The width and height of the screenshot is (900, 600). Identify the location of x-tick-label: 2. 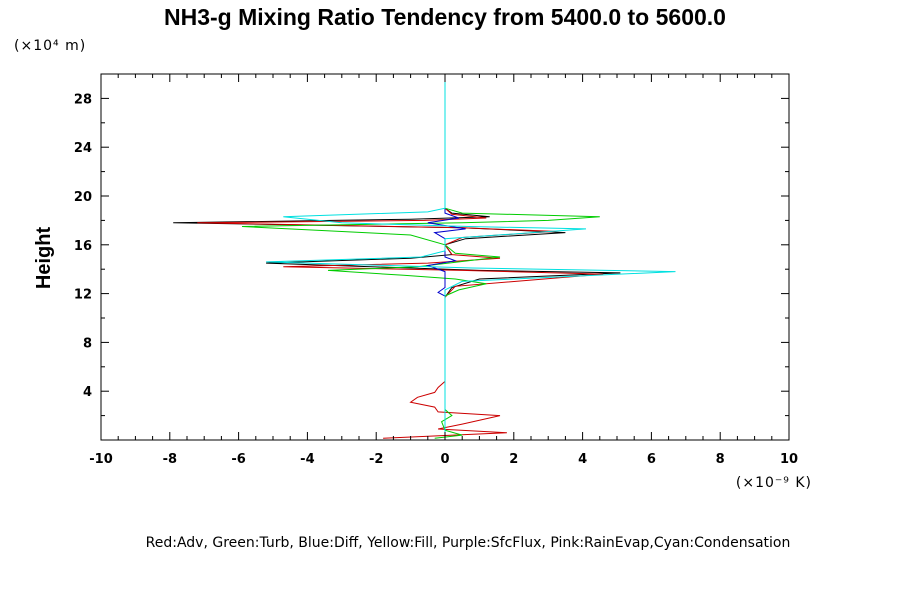
(513, 459).